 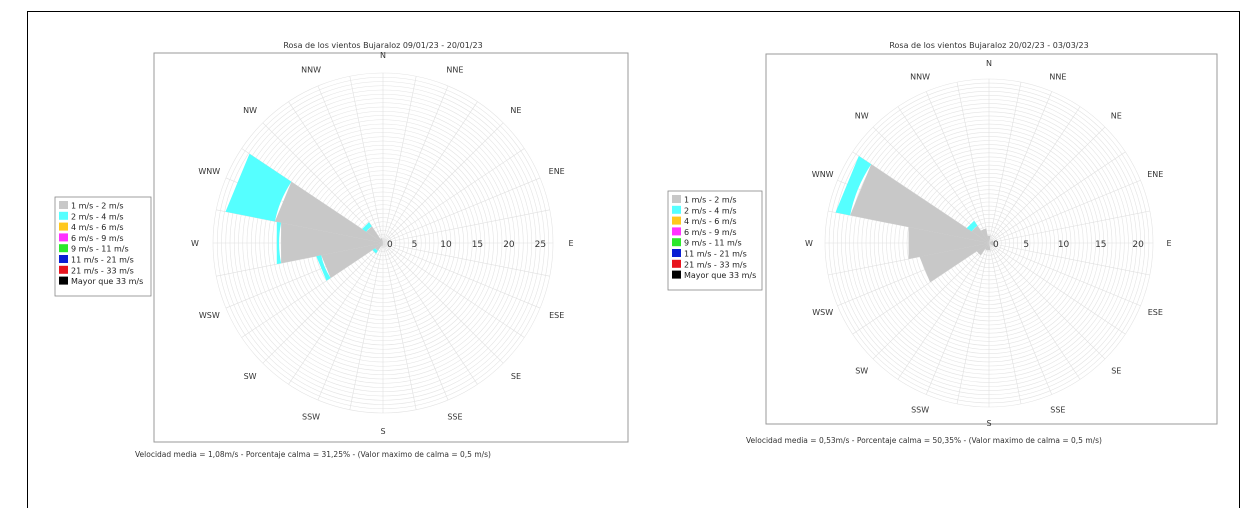 I want to click on radial-tick-label: 10, so click(x=446, y=245).